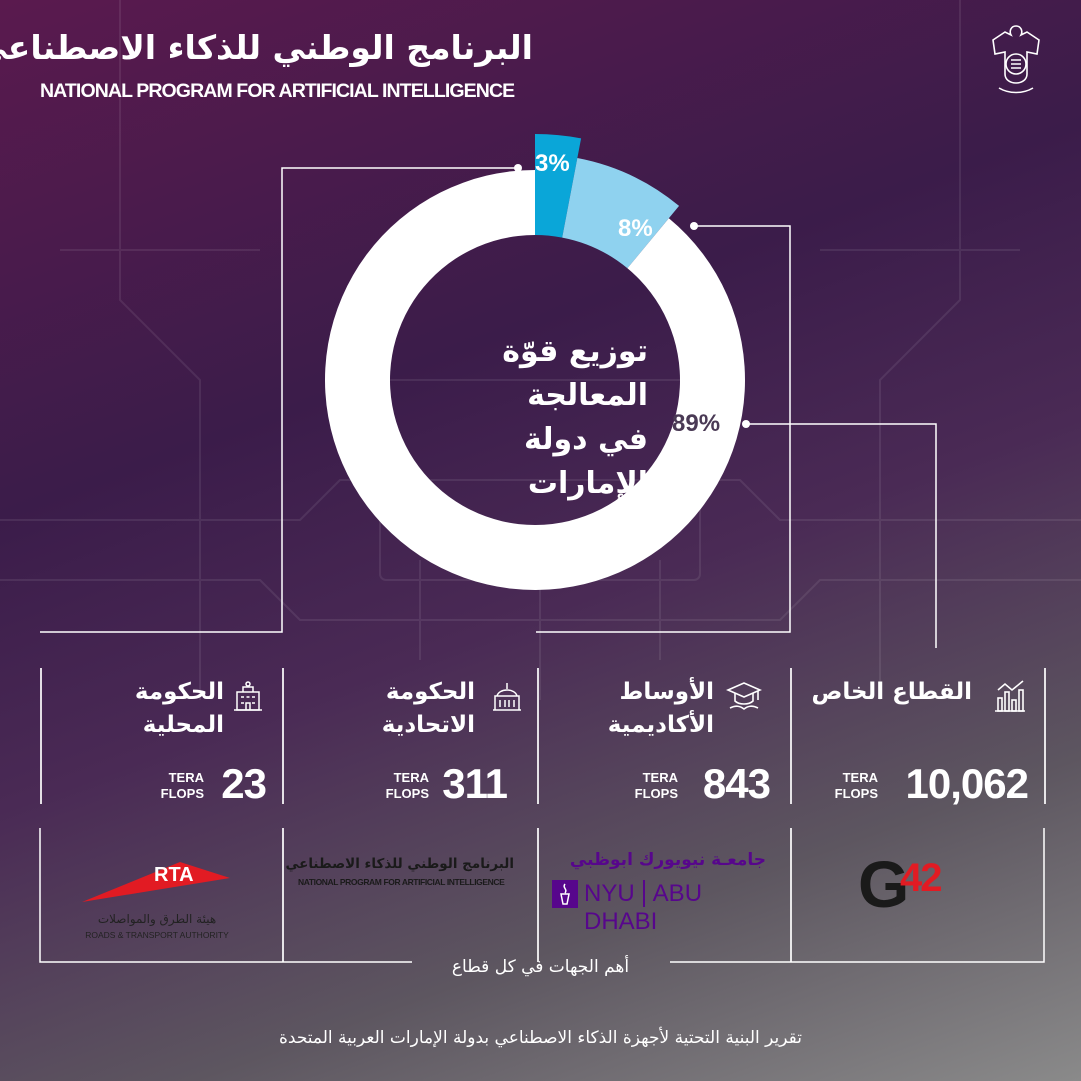 The width and height of the screenshot is (1081, 1081). Describe the element at coordinates (891, 692) in the screenshot. I see `sector-title: القطاع الخاص` at that location.